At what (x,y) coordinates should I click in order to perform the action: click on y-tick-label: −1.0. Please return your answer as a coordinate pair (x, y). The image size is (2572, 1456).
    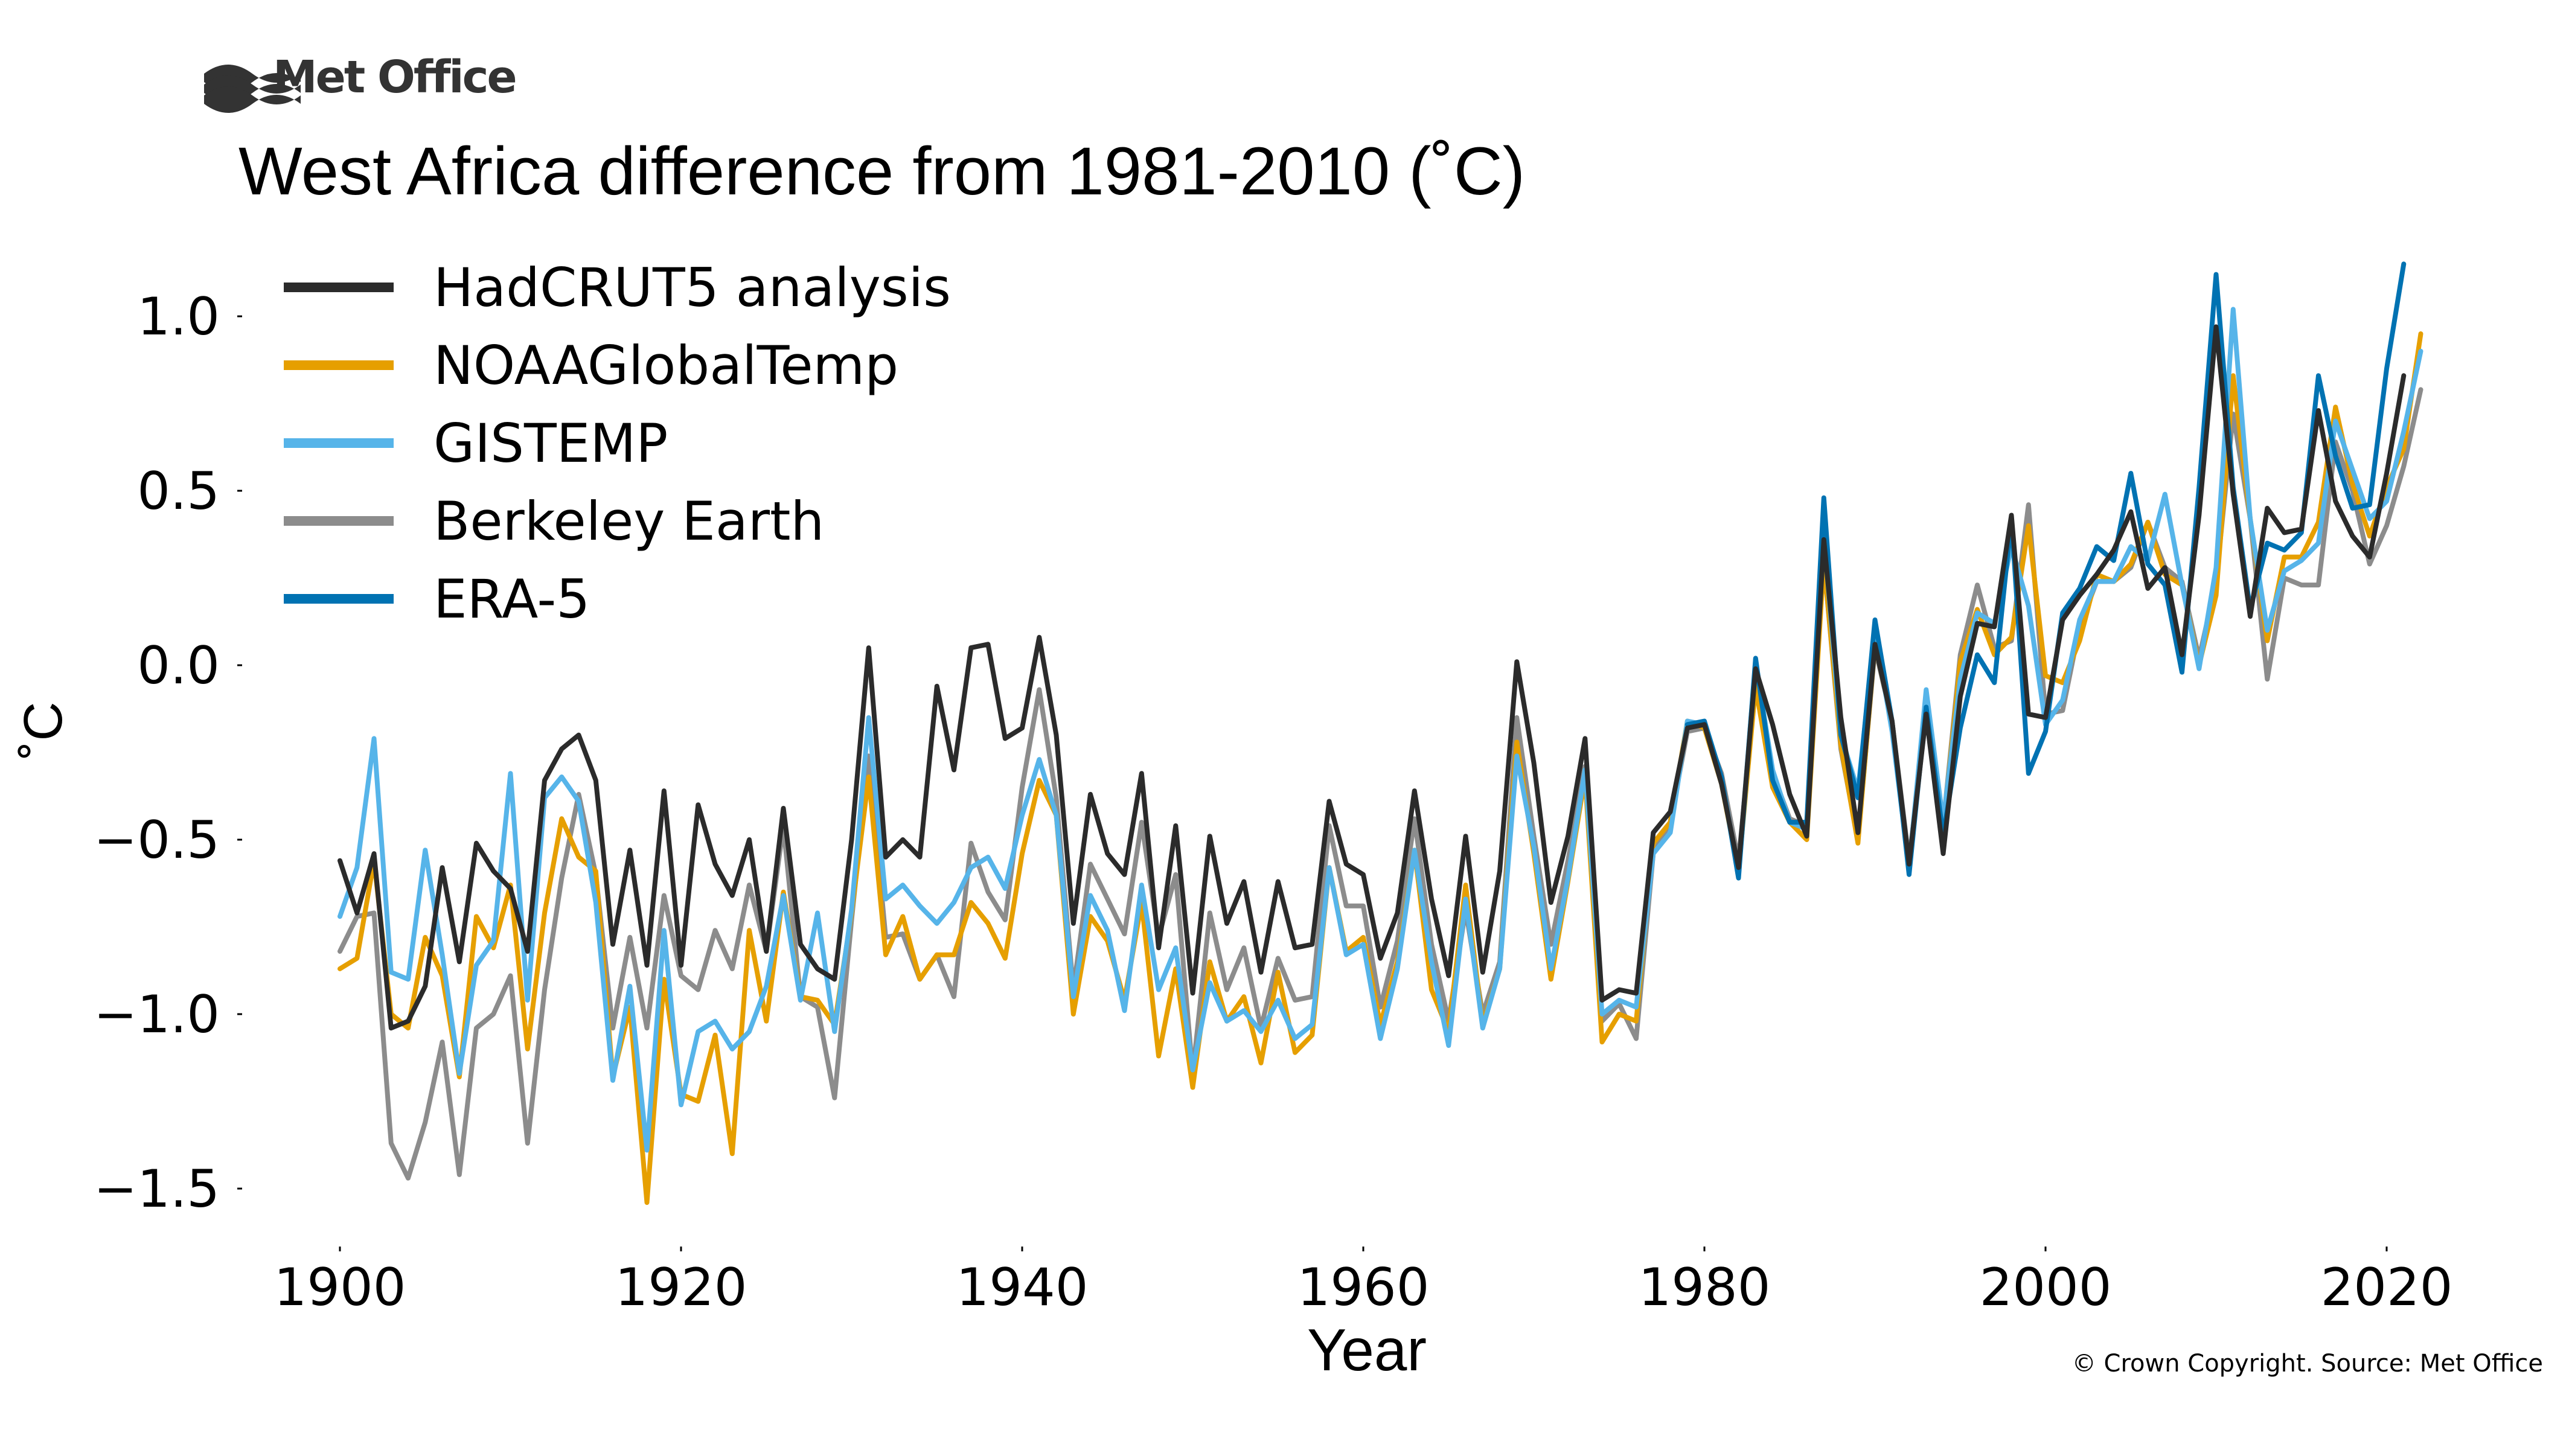
    Looking at the image, I should click on (157, 1015).